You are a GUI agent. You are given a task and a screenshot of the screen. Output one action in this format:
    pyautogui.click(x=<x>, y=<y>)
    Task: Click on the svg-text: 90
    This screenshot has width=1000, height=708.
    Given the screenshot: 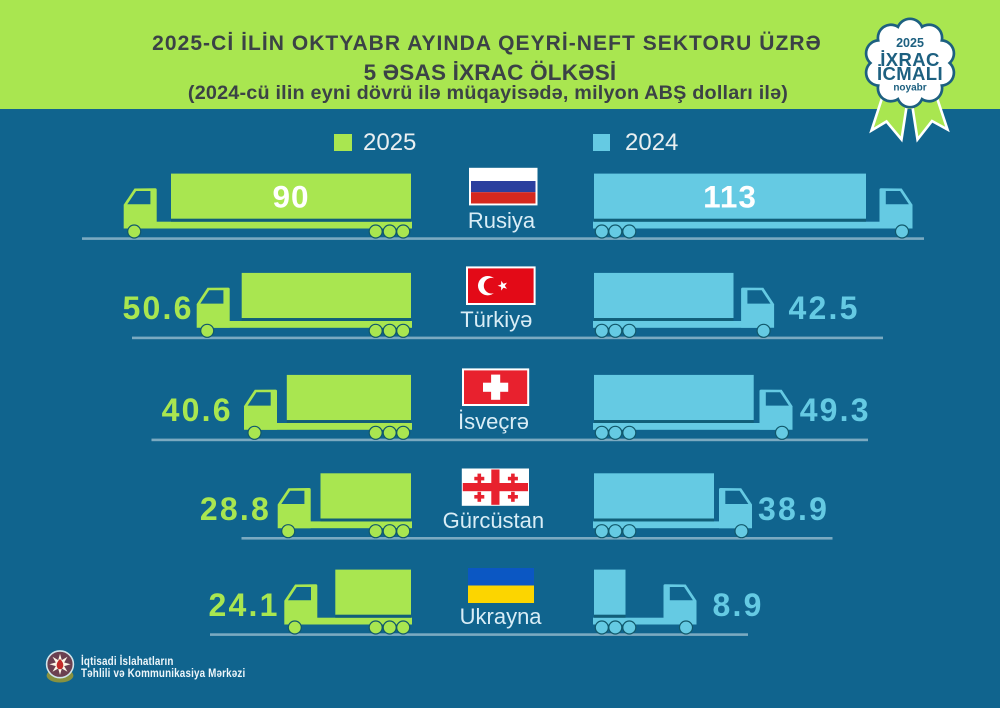 What is the action you would take?
    pyautogui.click(x=290, y=196)
    